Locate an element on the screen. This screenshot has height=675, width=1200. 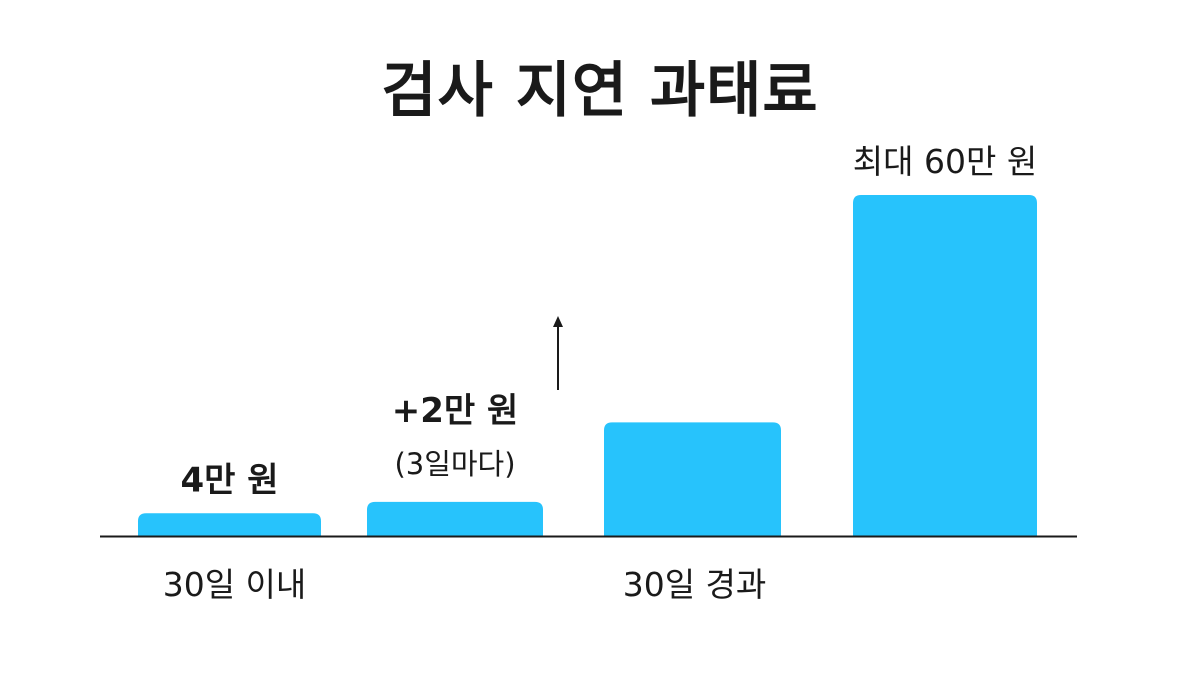
x-label-within-30-days: 30일 이내 is located at coordinates (235, 584).